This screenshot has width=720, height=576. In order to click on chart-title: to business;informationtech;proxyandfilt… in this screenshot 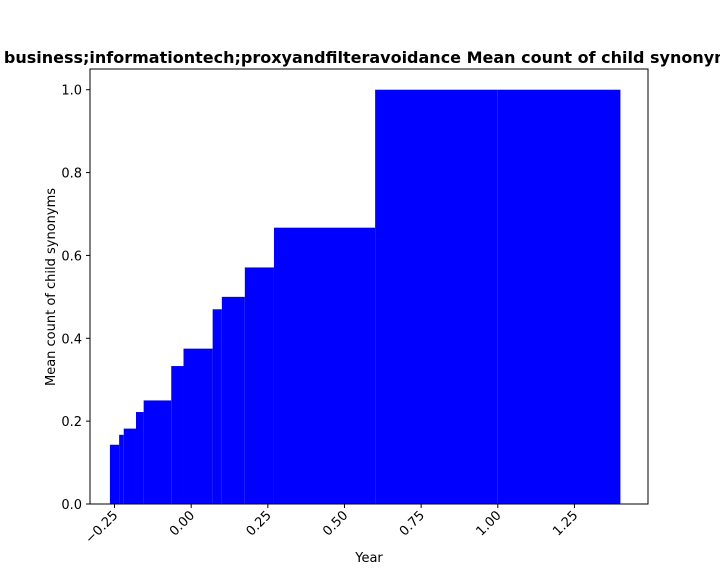, I will do `click(360, 57)`.